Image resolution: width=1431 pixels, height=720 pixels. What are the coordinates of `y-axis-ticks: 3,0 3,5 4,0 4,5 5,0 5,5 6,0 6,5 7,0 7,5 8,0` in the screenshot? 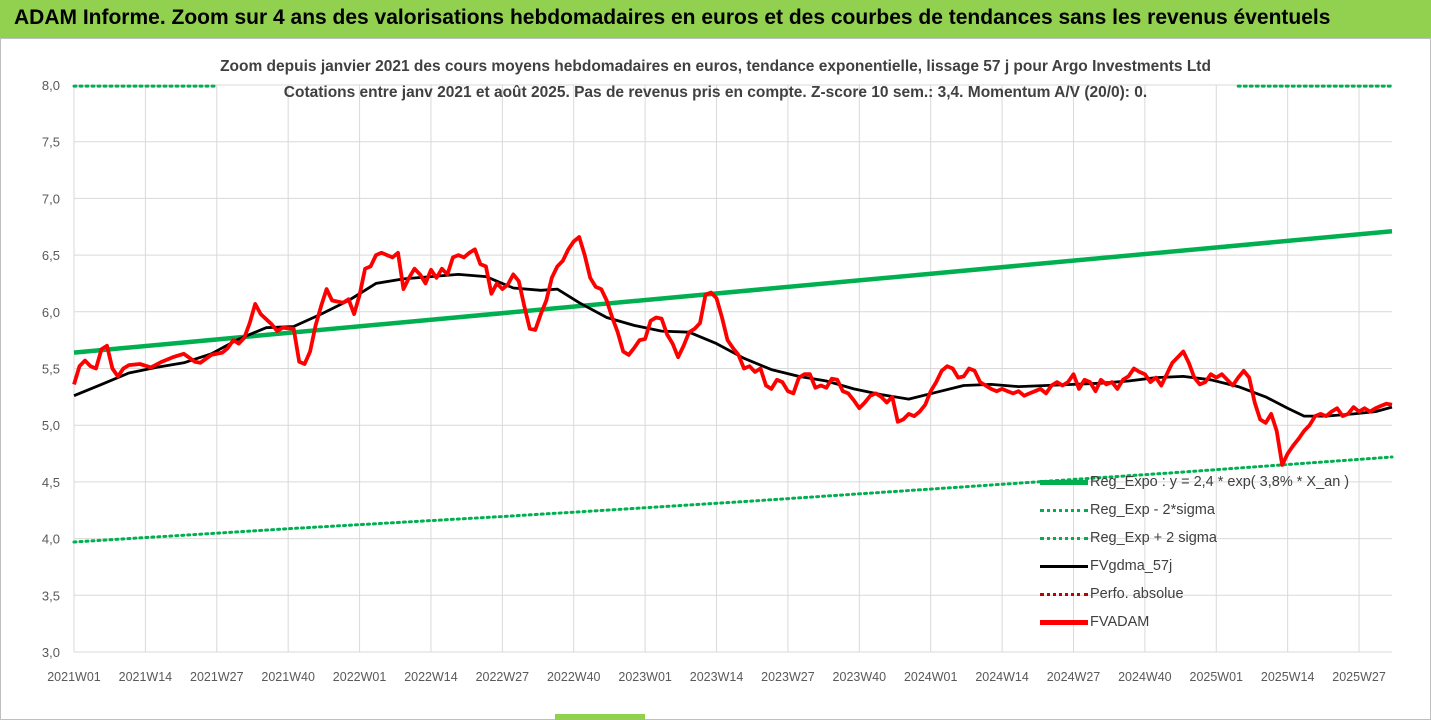 It's located at (51, 369).